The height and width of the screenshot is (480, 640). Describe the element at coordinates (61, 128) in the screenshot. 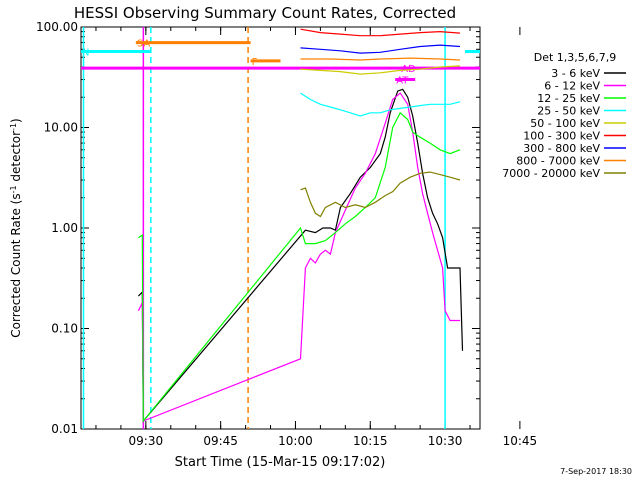

I see `y-tick-label: 10.00` at that location.